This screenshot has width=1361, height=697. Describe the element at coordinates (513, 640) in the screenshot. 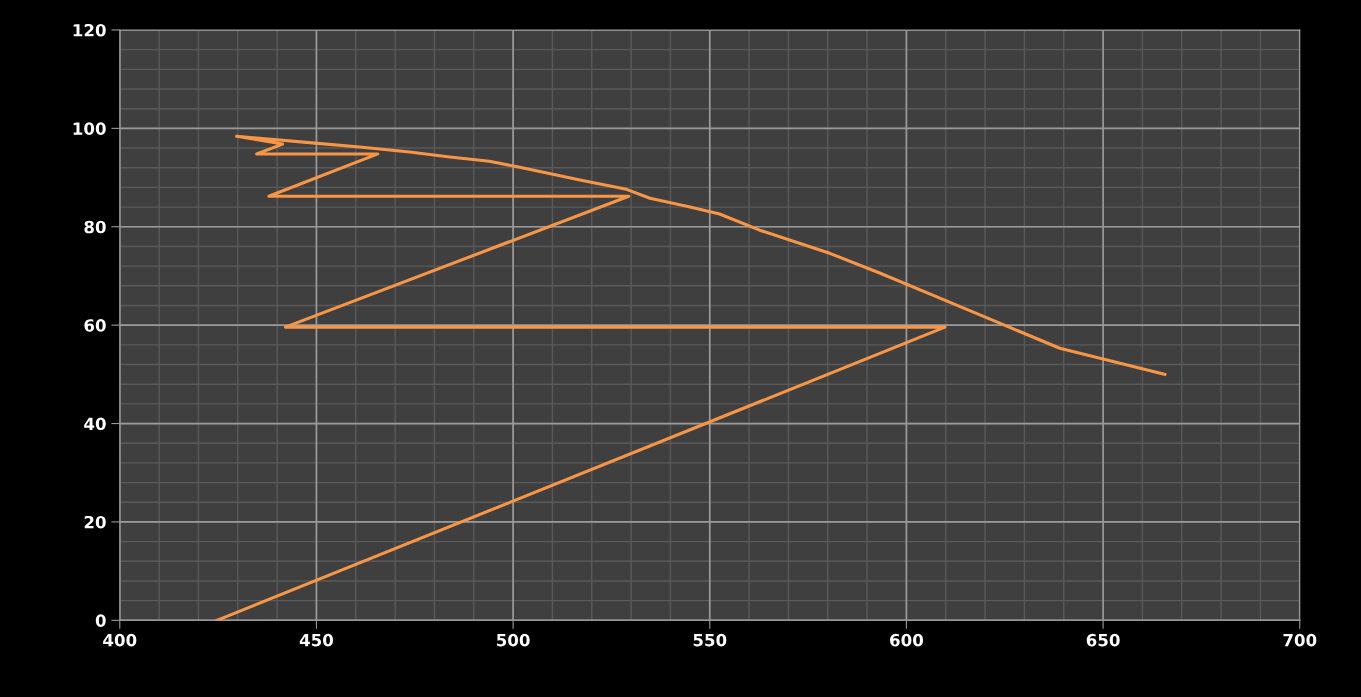

I see `x-tick-label: 500` at that location.